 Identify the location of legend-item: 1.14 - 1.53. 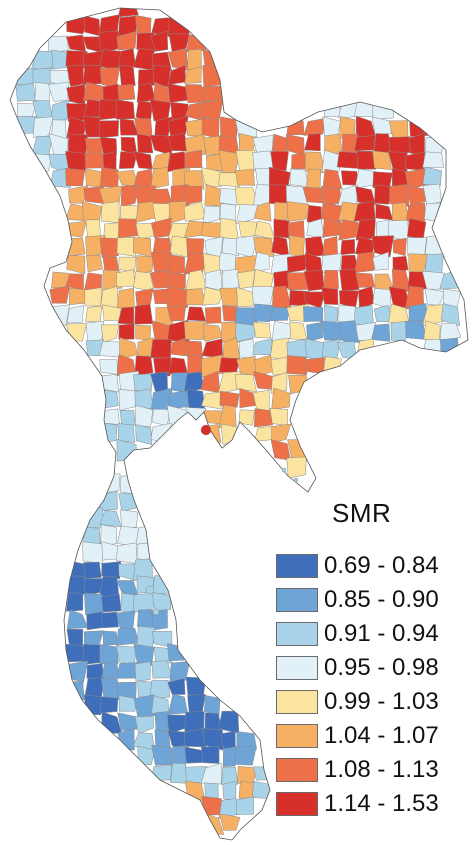
(371, 804).